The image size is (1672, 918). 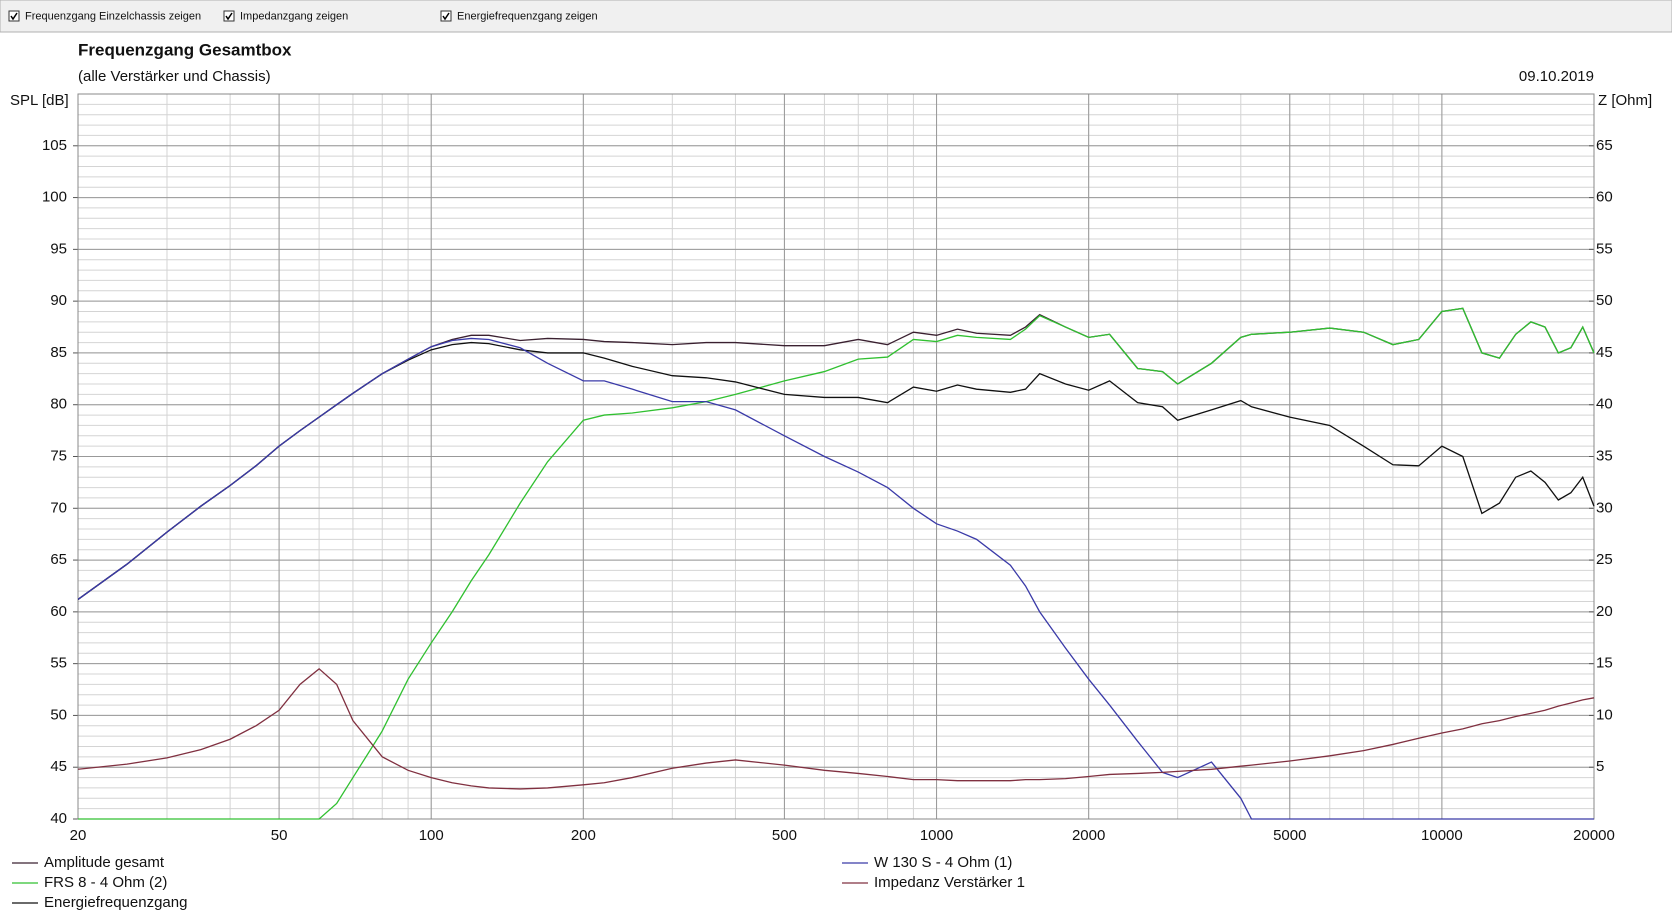 I want to click on x-tick-label: 5000, so click(x=1289, y=835).